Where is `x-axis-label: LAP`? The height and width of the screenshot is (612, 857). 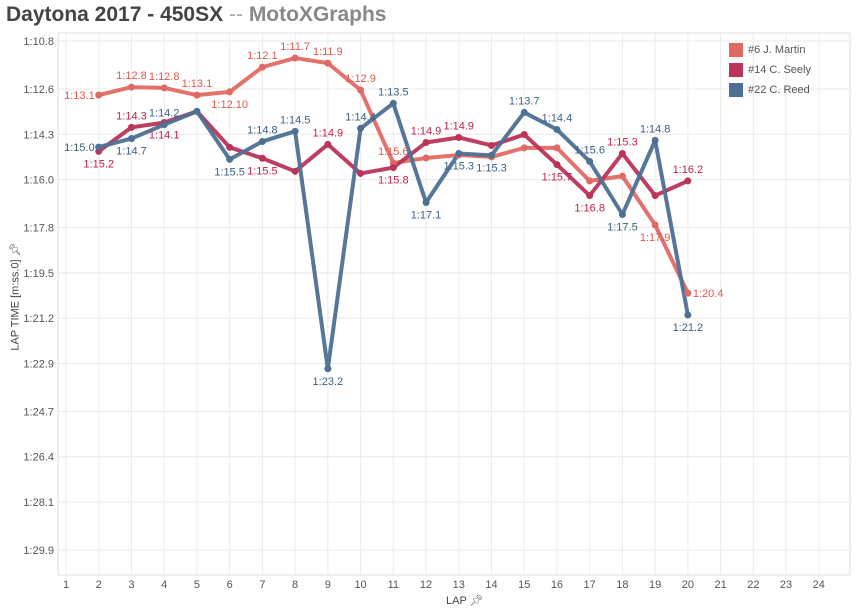 x-axis-label: LAP is located at coordinates (456, 601).